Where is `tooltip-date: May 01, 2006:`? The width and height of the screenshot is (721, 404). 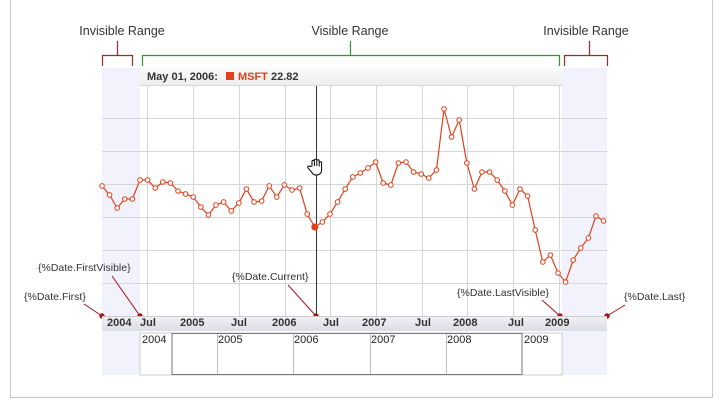
tooltip-date: May 01, 2006: is located at coordinates (182, 77).